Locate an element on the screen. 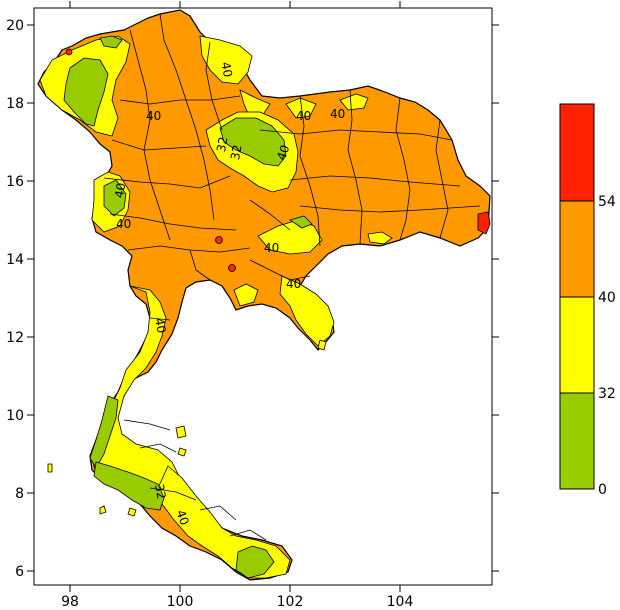 The height and width of the screenshot is (610, 620). x-tick-labels: 98 100 102 104 is located at coordinates (237, 602).